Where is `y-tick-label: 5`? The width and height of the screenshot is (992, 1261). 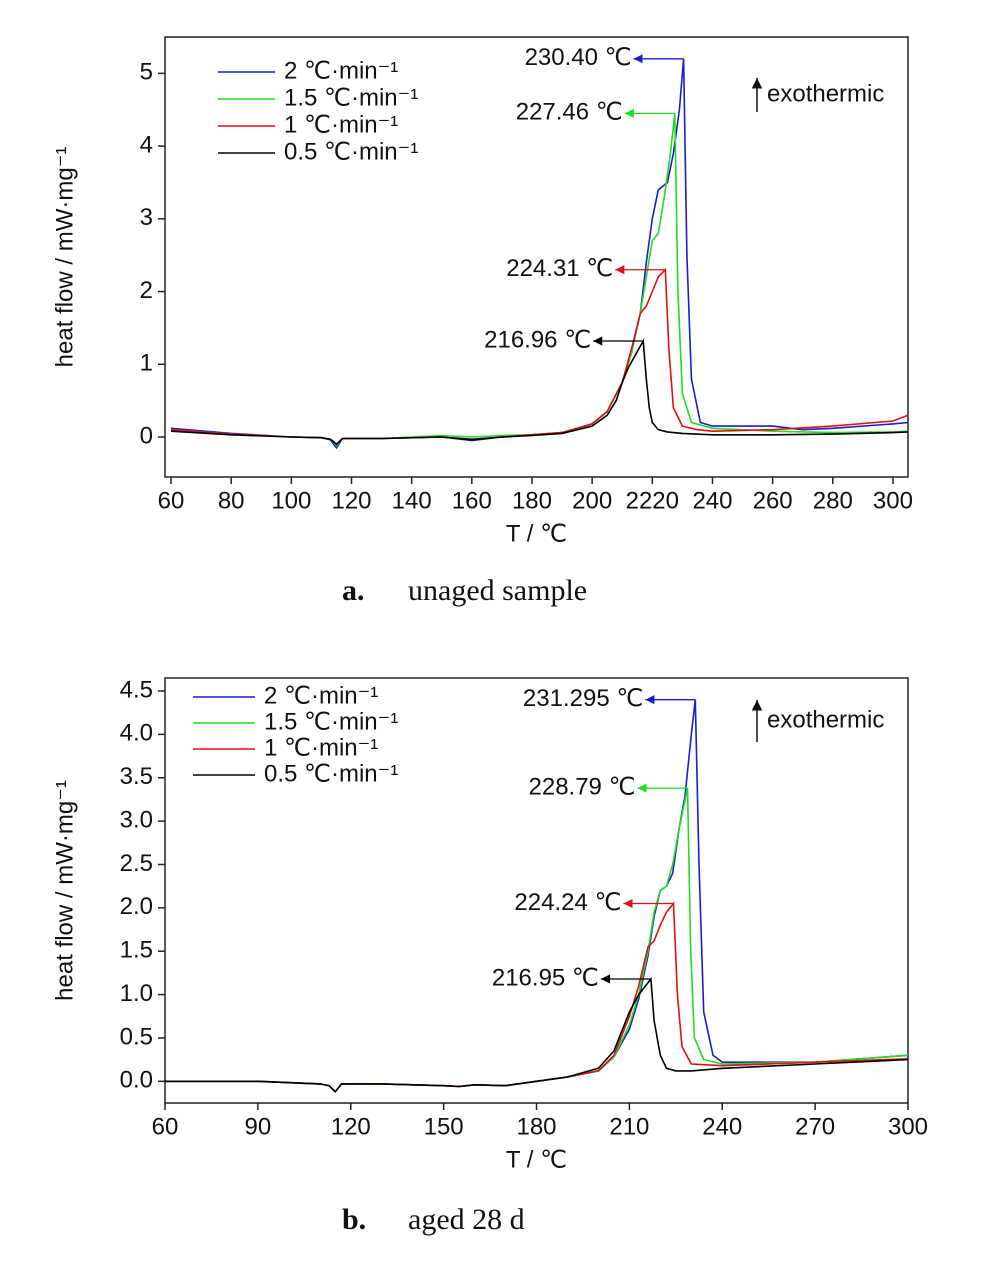
y-tick-label: 5 is located at coordinates (146, 72).